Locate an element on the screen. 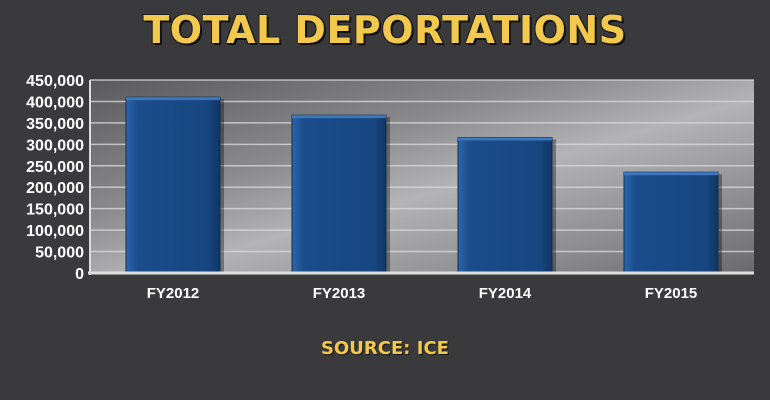 This screenshot has width=770, height=400. y-tick-label: 300,000 is located at coordinates (55, 145).